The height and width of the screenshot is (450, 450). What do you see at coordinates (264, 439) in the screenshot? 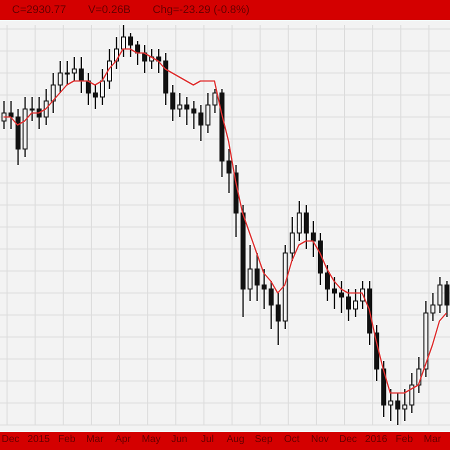
I see `x-tick-label: Sep` at bounding box center [264, 439].